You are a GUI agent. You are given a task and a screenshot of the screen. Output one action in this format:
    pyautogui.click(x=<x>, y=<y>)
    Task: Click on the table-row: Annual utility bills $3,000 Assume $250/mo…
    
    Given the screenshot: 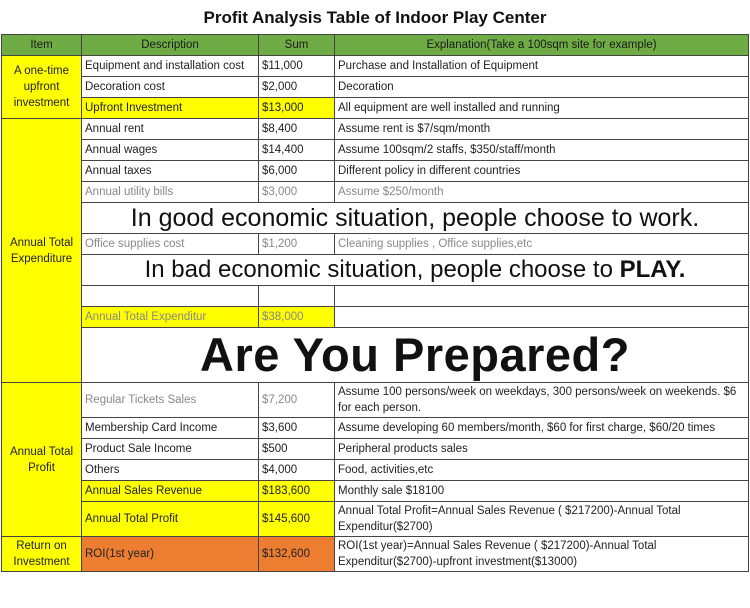 What is the action you would take?
    pyautogui.click(x=375, y=192)
    